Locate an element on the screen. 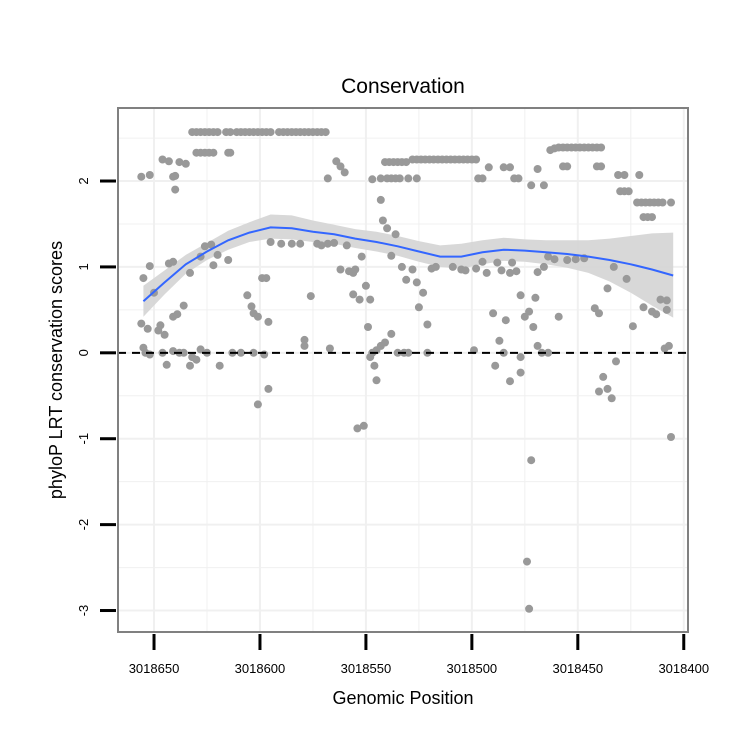 This screenshot has height=750, width=750. confidence-ribbon is located at coordinates (408, 266).